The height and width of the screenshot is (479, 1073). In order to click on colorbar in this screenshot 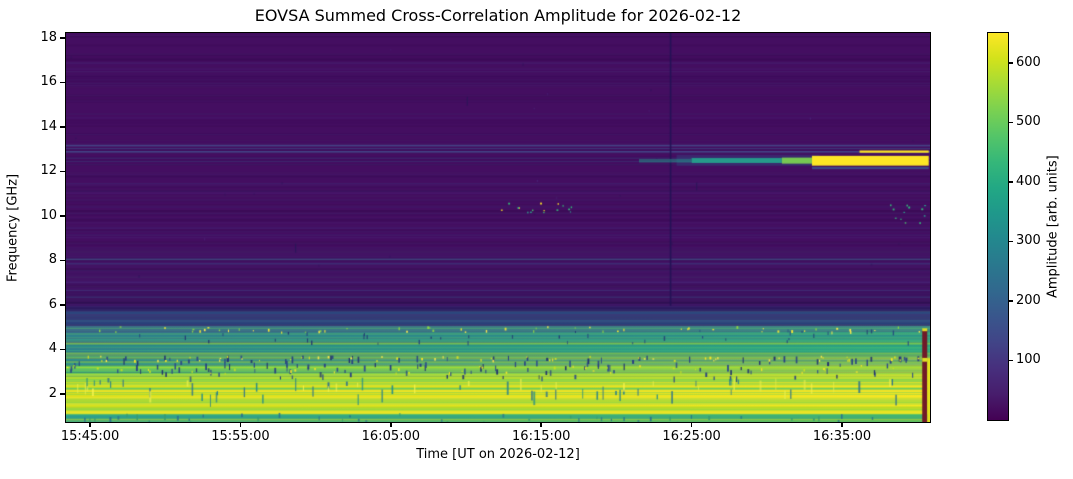, I will do `click(998, 226)`.